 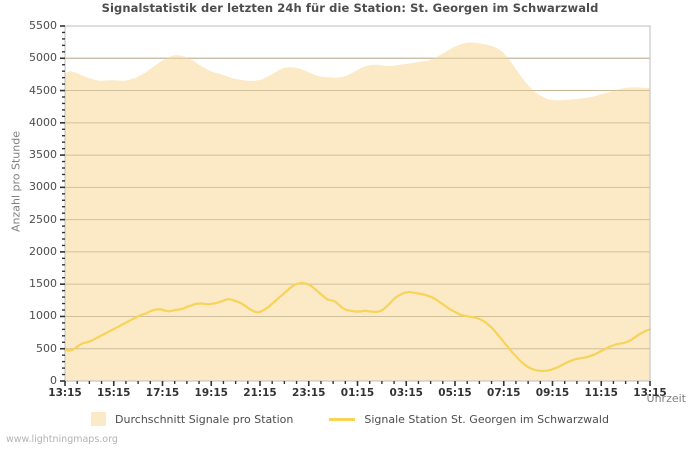 What do you see at coordinates (406, 393) in the screenshot?
I see `x-tick-label: 03:15` at bounding box center [406, 393].